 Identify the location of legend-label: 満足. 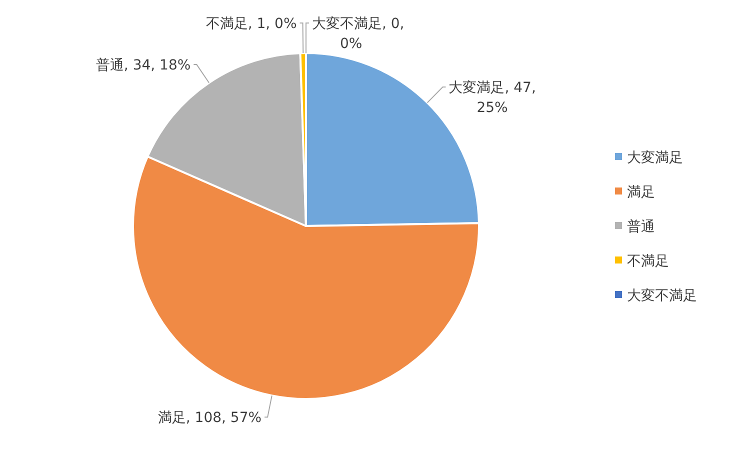
(641, 192).